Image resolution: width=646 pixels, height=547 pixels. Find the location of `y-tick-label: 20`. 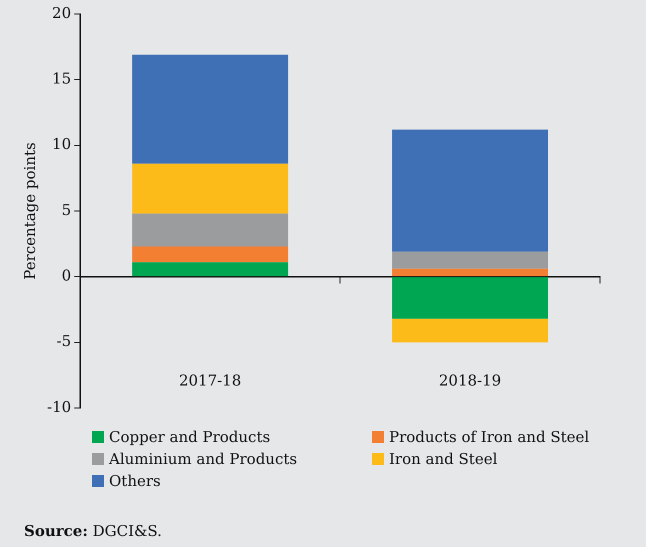

y-tick-label: 20 is located at coordinates (62, 13).